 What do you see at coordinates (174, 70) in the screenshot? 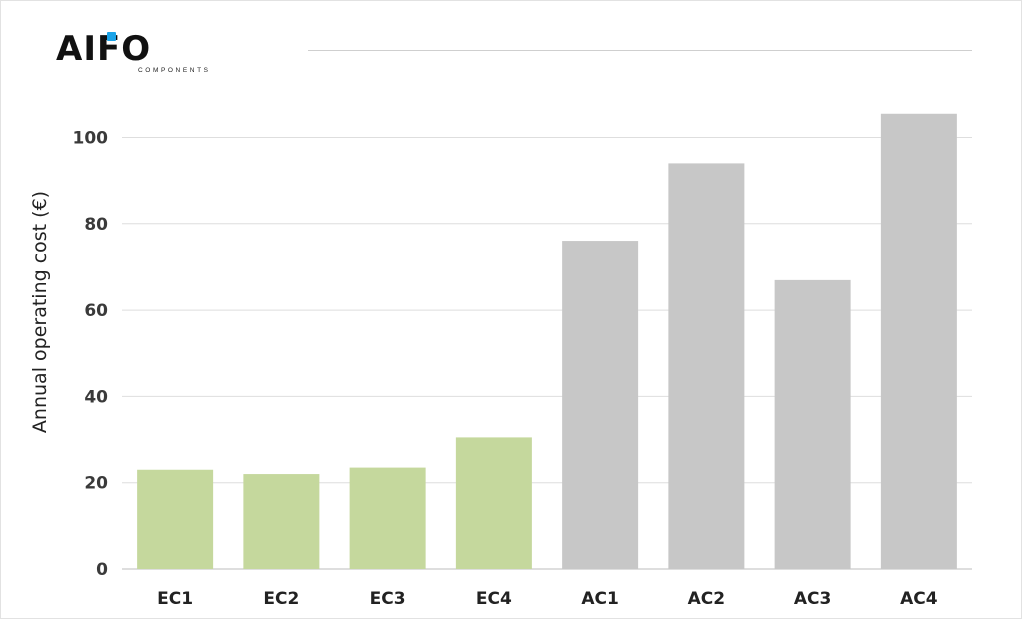
I see `logo-subtext: COMPONENTS` at bounding box center [174, 70].